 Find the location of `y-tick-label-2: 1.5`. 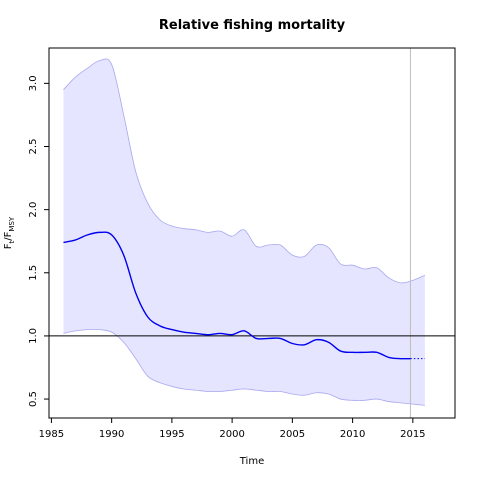

y-tick-label-2: 1.5 is located at coordinates (33, 273).